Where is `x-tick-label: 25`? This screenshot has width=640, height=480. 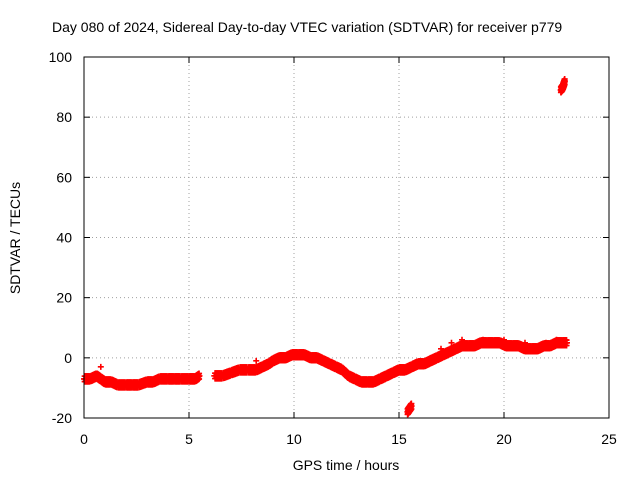
x-tick-label: 25 is located at coordinates (609, 439).